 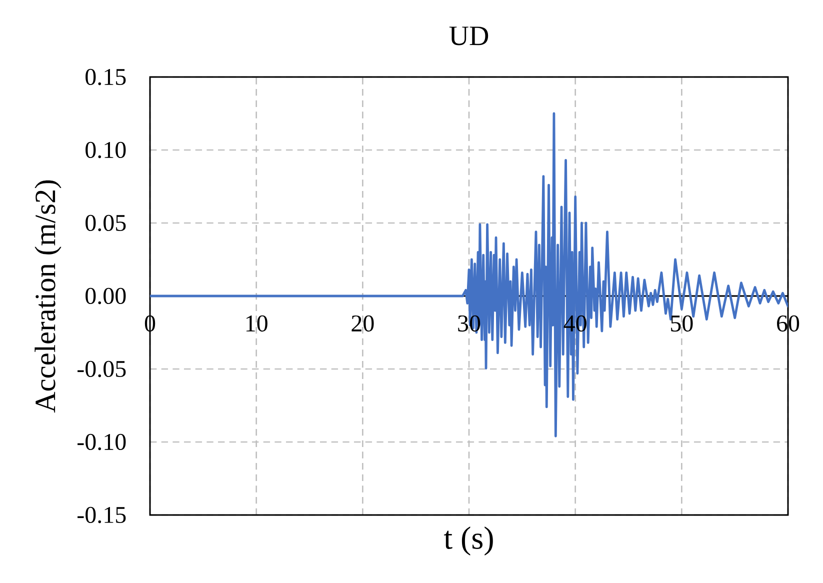 I want to click on x-tick-label: 20, so click(x=363, y=323).